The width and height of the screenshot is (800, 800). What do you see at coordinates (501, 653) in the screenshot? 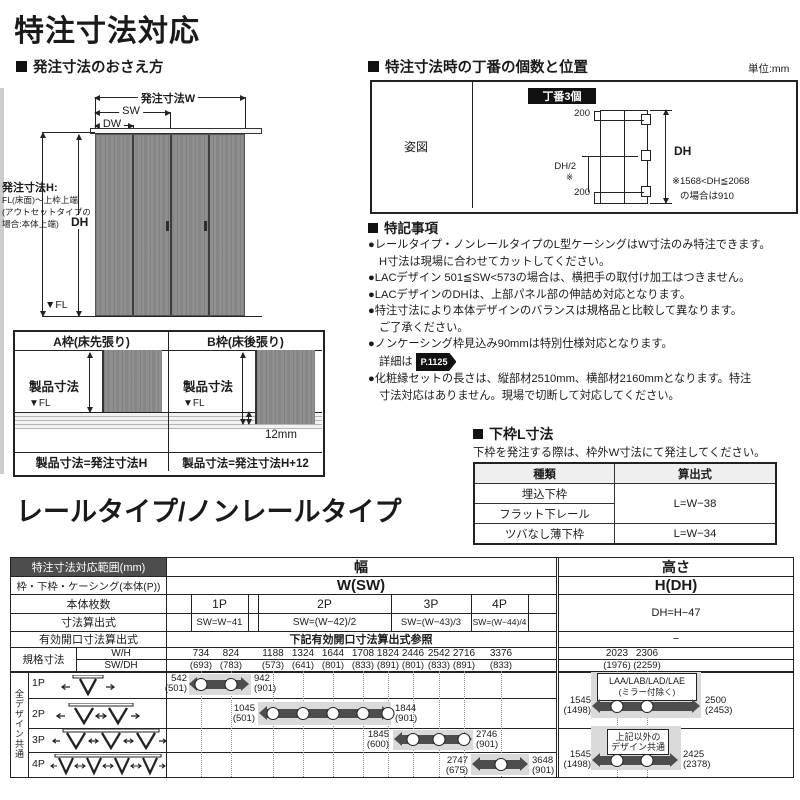
I see `wh-value: 3376` at bounding box center [501, 653].